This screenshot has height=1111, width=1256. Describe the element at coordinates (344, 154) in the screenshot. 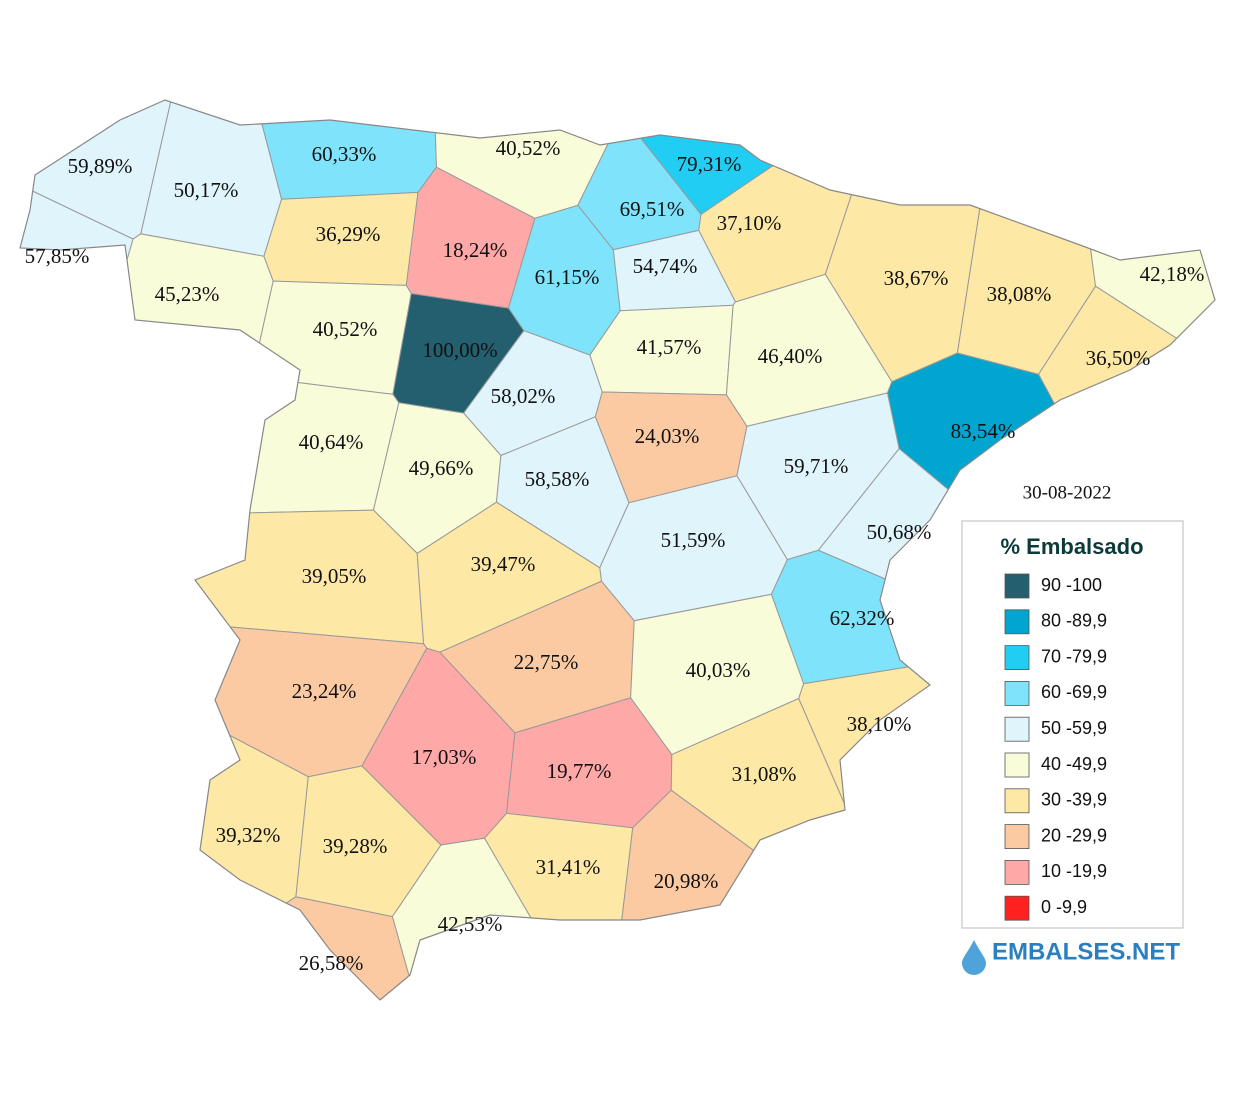

I see `region-label: 60,33%` at that location.